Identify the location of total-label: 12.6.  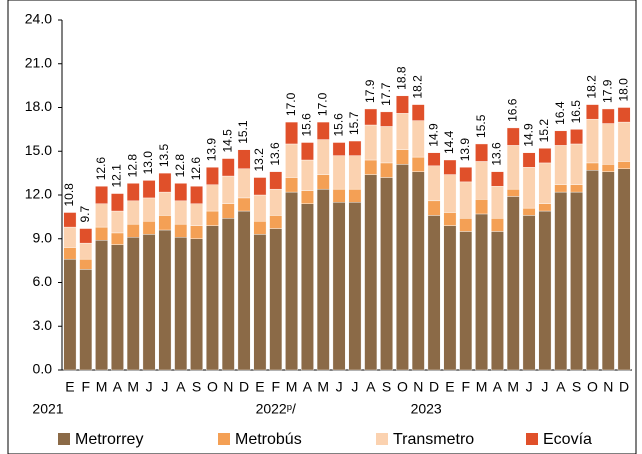
(196, 169).